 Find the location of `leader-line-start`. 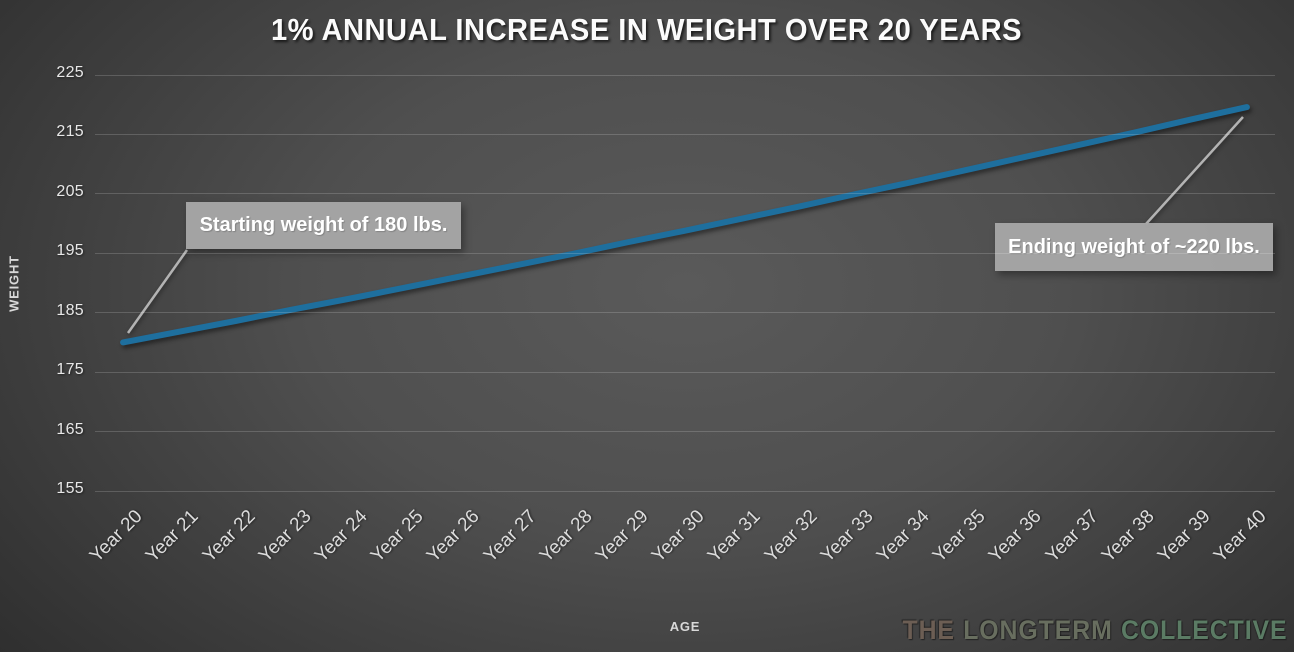

leader-line-start is located at coordinates (157, 291).